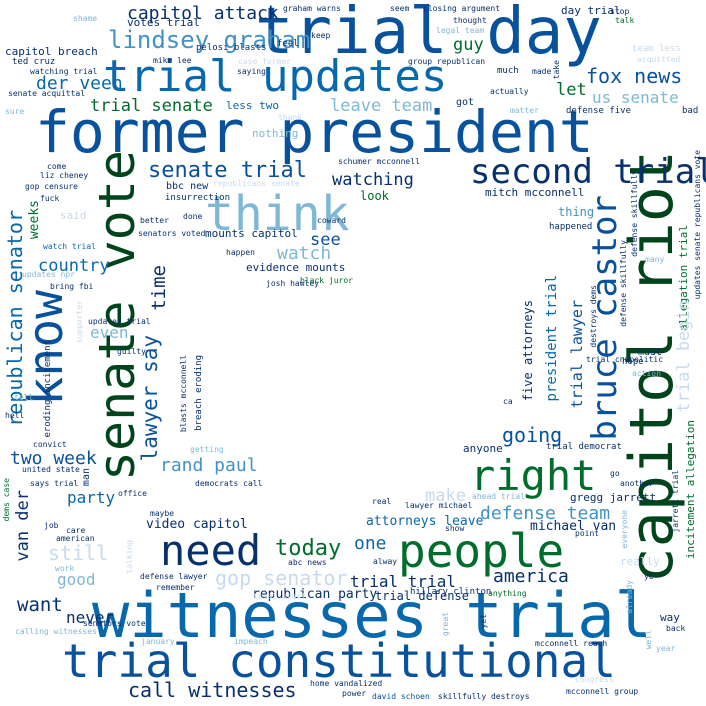  Describe the element at coordinates (86, 477) in the screenshot. I see `word-man: man` at that location.